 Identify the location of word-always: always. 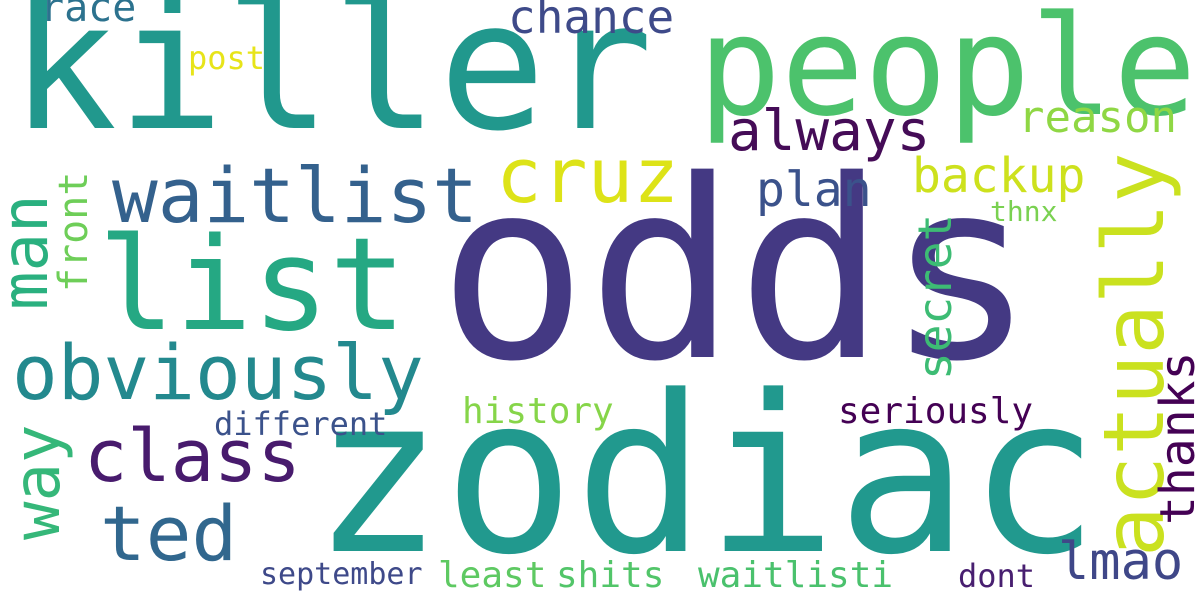
(829, 131).